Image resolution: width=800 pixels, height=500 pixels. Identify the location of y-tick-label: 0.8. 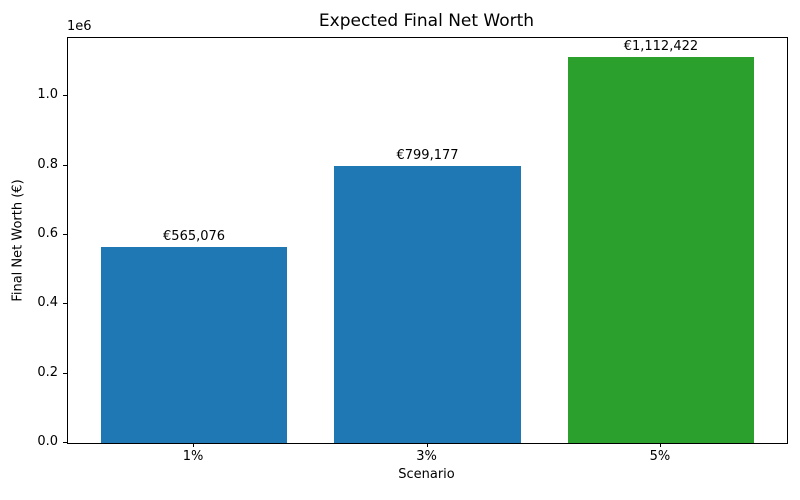
(47, 164).